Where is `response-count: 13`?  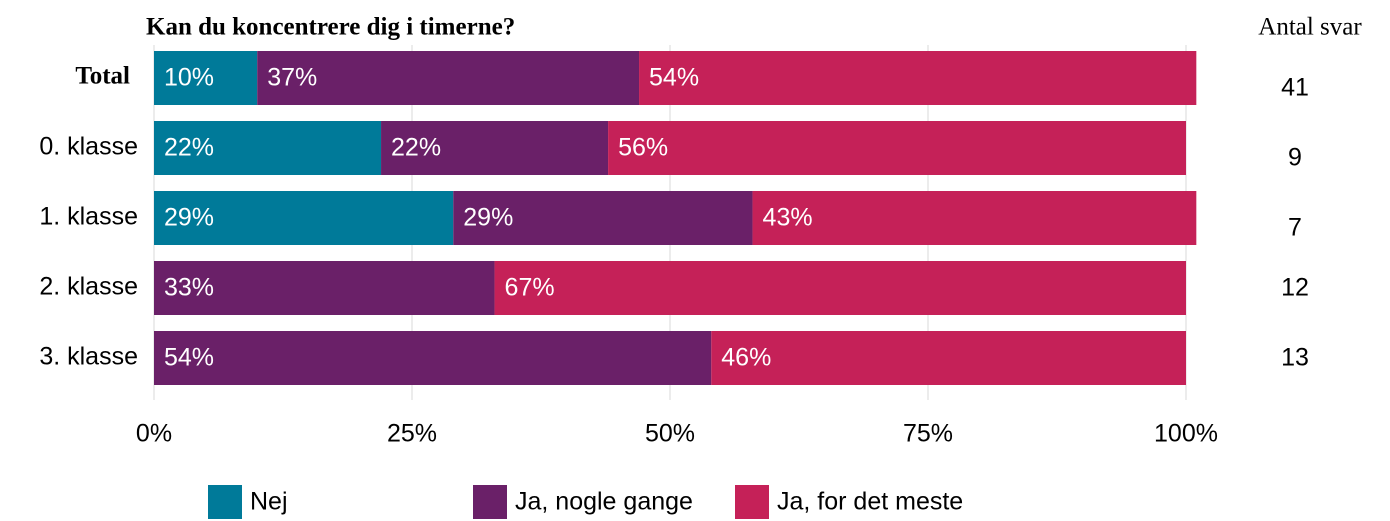
response-count: 13 is located at coordinates (1295, 358).